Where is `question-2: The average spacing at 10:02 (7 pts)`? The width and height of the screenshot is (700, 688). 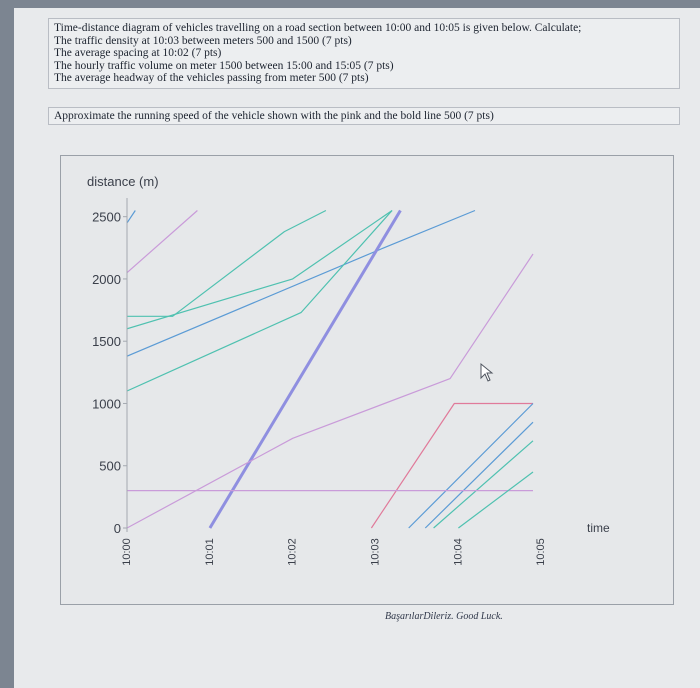
question-2: The average spacing at 10:02 (7 pts) is located at coordinates (138, 53).